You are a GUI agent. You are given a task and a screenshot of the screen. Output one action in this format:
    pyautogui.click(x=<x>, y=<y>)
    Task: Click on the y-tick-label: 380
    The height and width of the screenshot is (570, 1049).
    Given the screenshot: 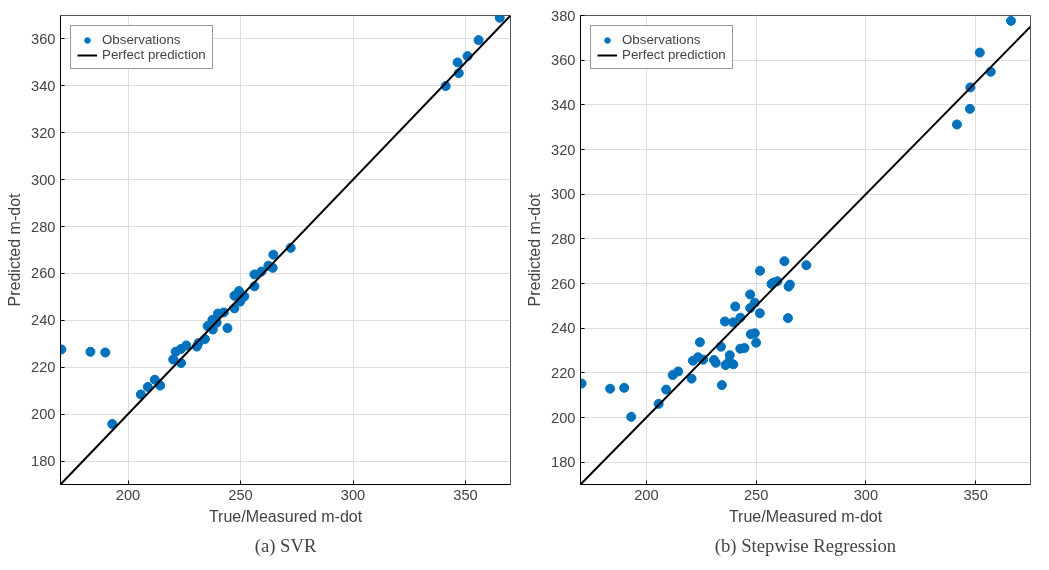 What is the action you would take?
    pyautogui.click(x=563, y=15)
    